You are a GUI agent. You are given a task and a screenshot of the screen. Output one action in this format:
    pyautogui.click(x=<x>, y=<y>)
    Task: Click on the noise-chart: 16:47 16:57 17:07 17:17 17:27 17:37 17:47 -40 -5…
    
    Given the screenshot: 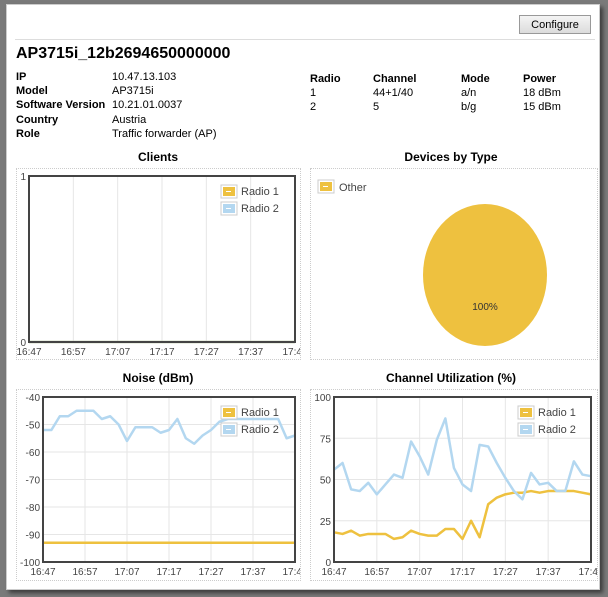 What is the action you would take?
    pyautogui.click(x=164, y=485)
    